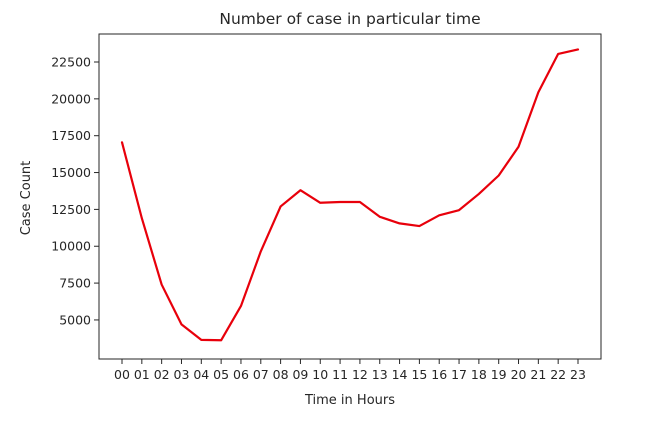  Describe the element at coordinates (241, 374) in the screenshot. I see `x-tick-label: 06` at that location.